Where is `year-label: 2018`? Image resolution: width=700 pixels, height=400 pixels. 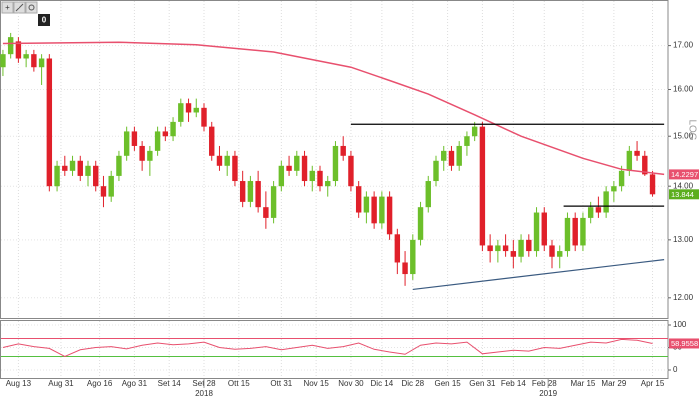 year-label: 2018 is located at coordinates (204, 393).